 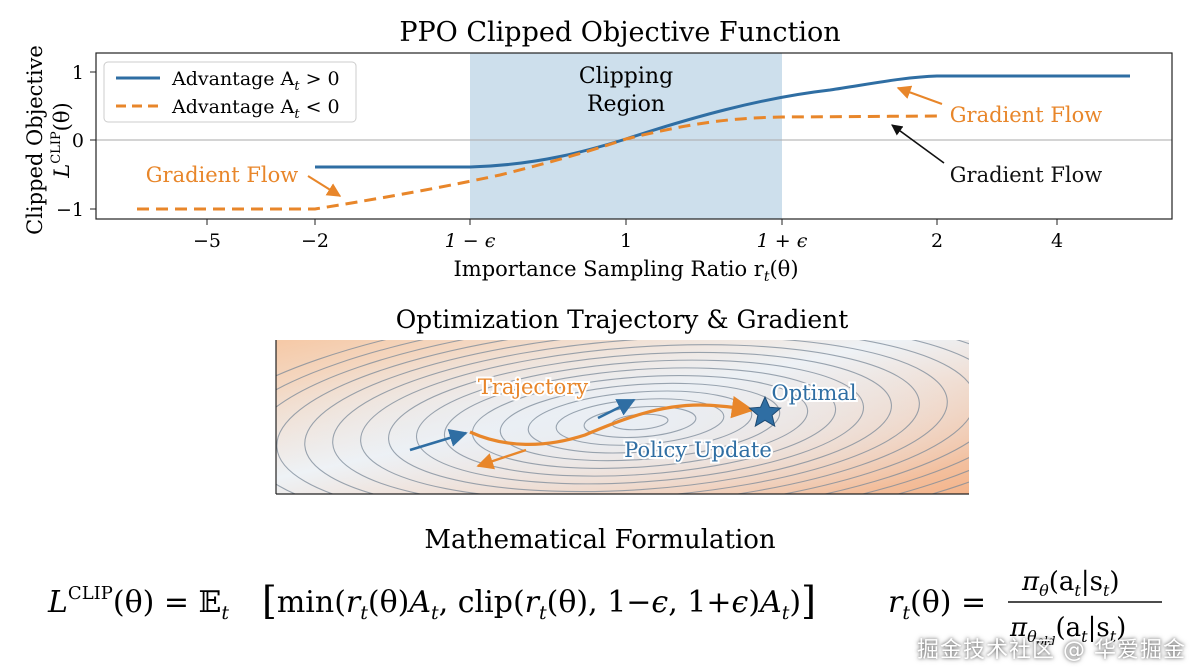 What do you see at coordinates (765, 411) in the screenshot?
I see `optimal-star-icon` at bounding box center [765, 411].